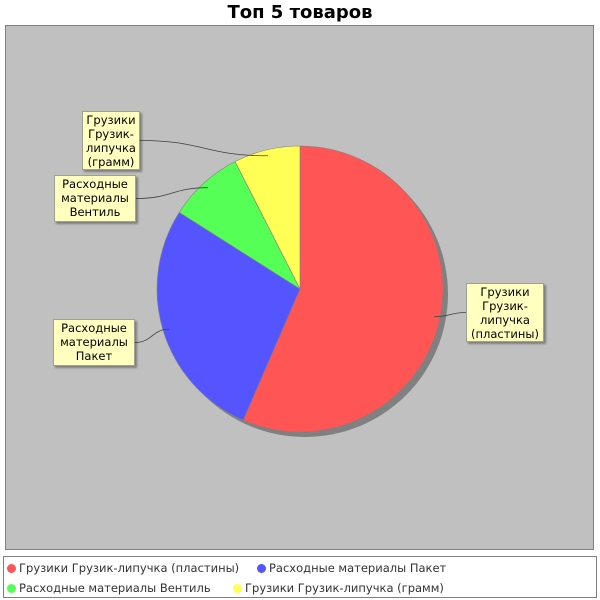  What do you see at coordinates (94, 342) in the screenshot?
I see `slice-label-bag: Расходные материалы Пакет` at bounding box center [94, 342].